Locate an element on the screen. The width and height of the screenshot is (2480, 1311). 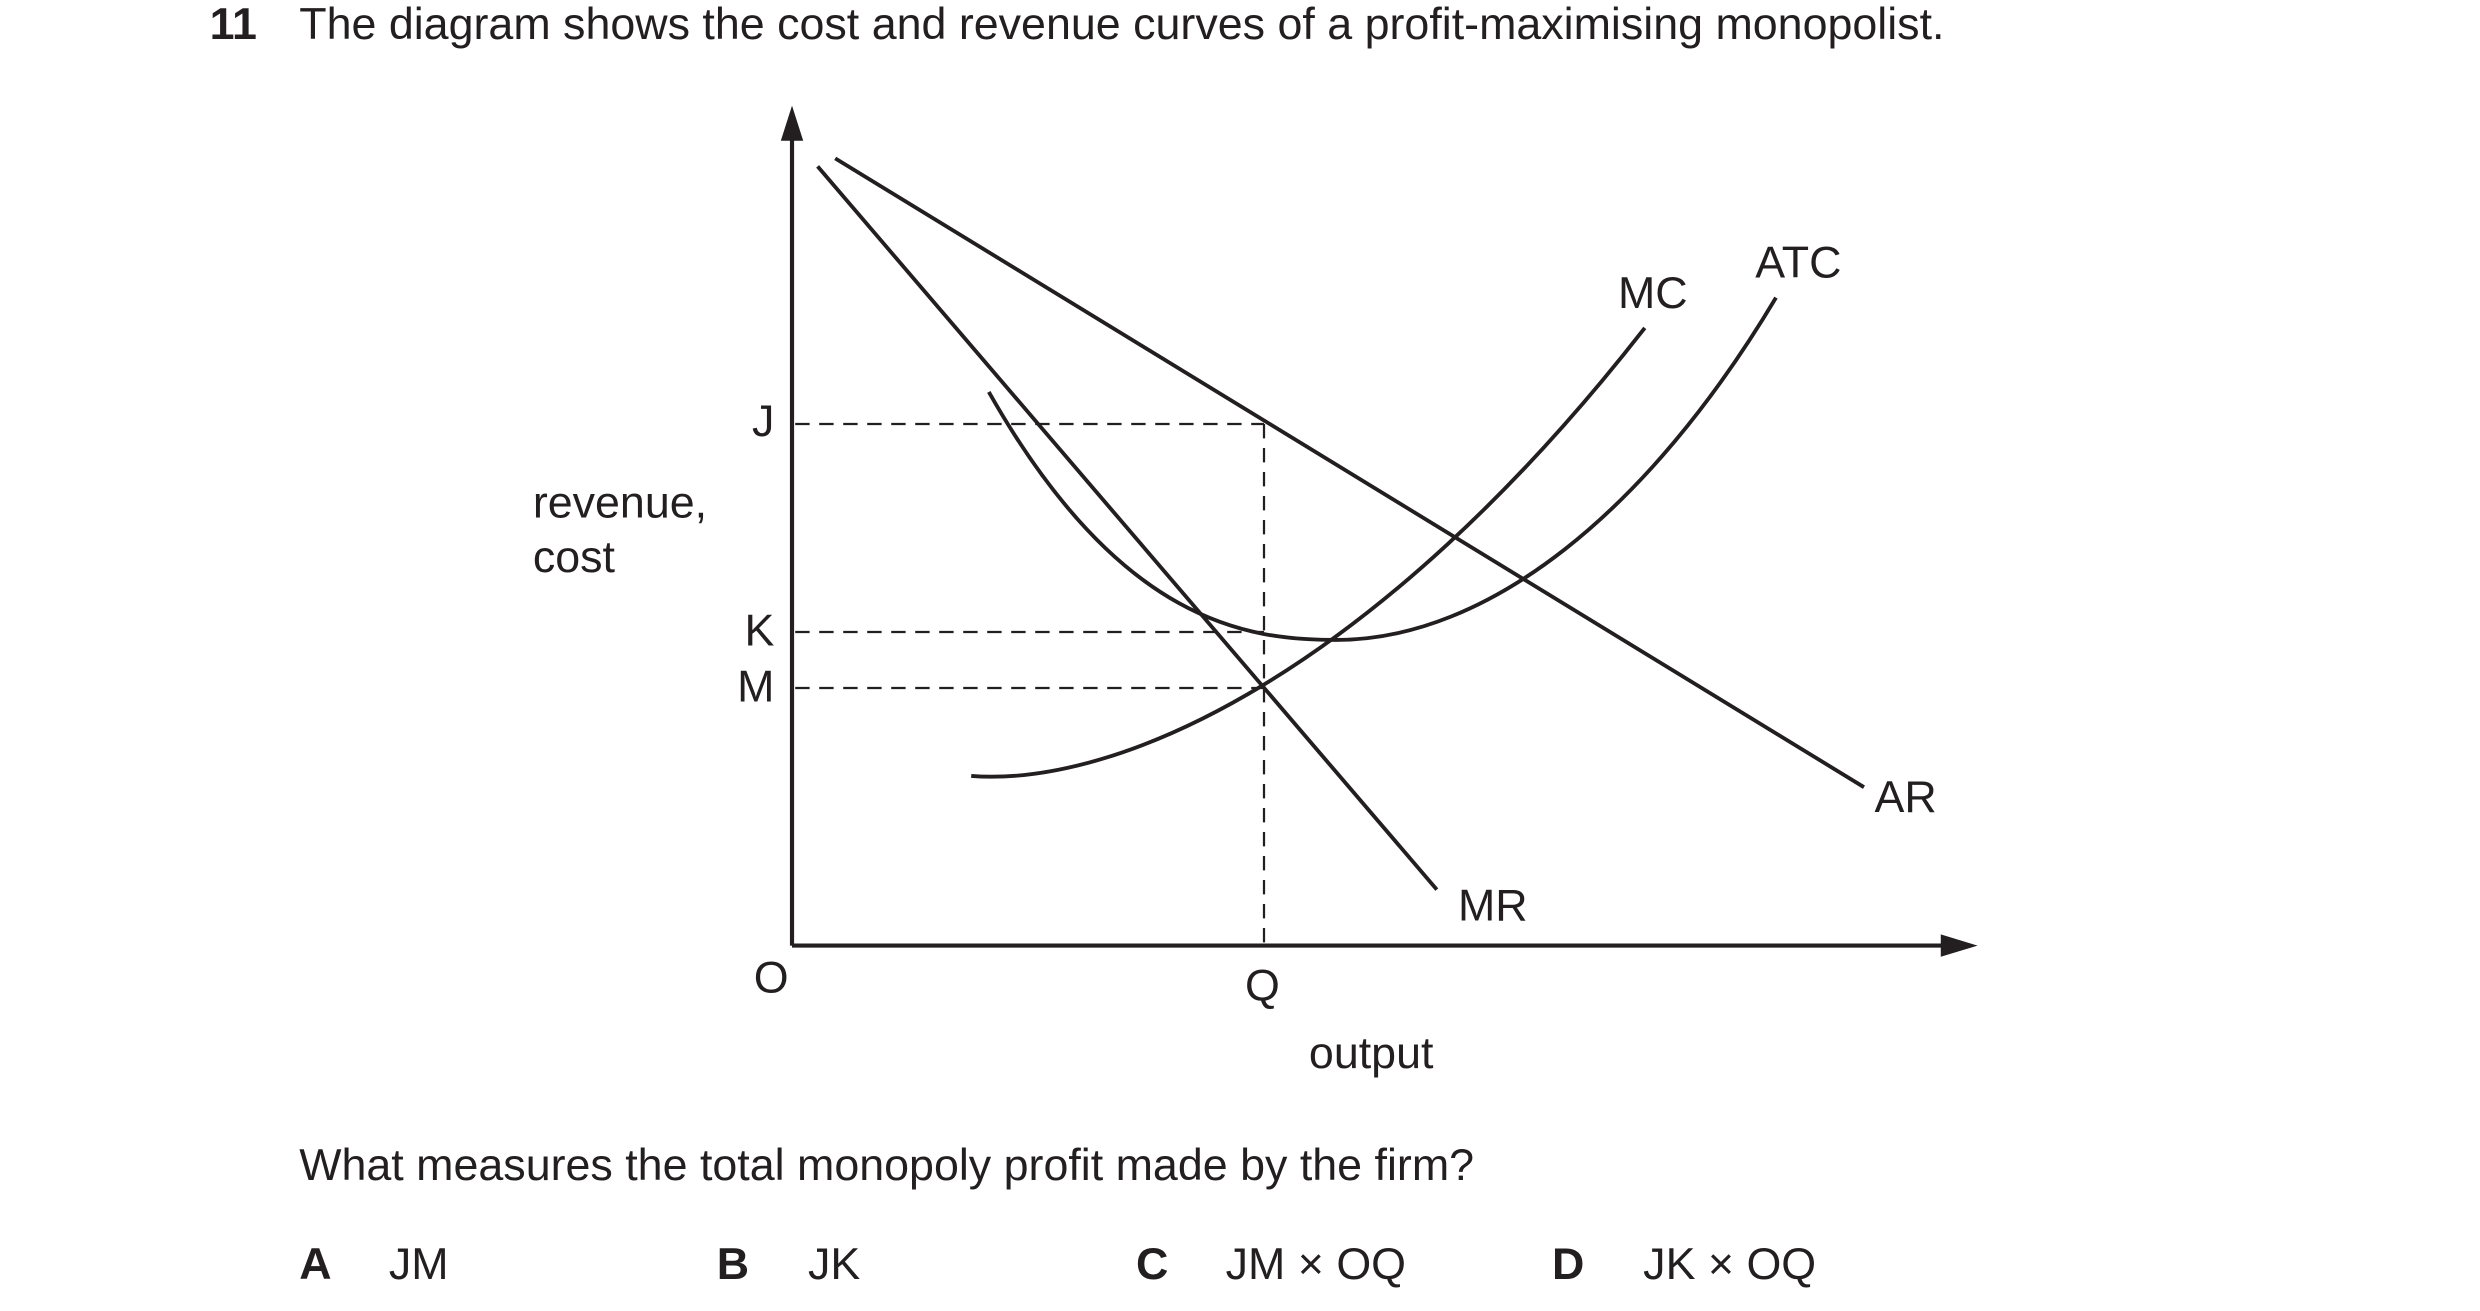
question-number: 11 is located at coordinates (233, 24).